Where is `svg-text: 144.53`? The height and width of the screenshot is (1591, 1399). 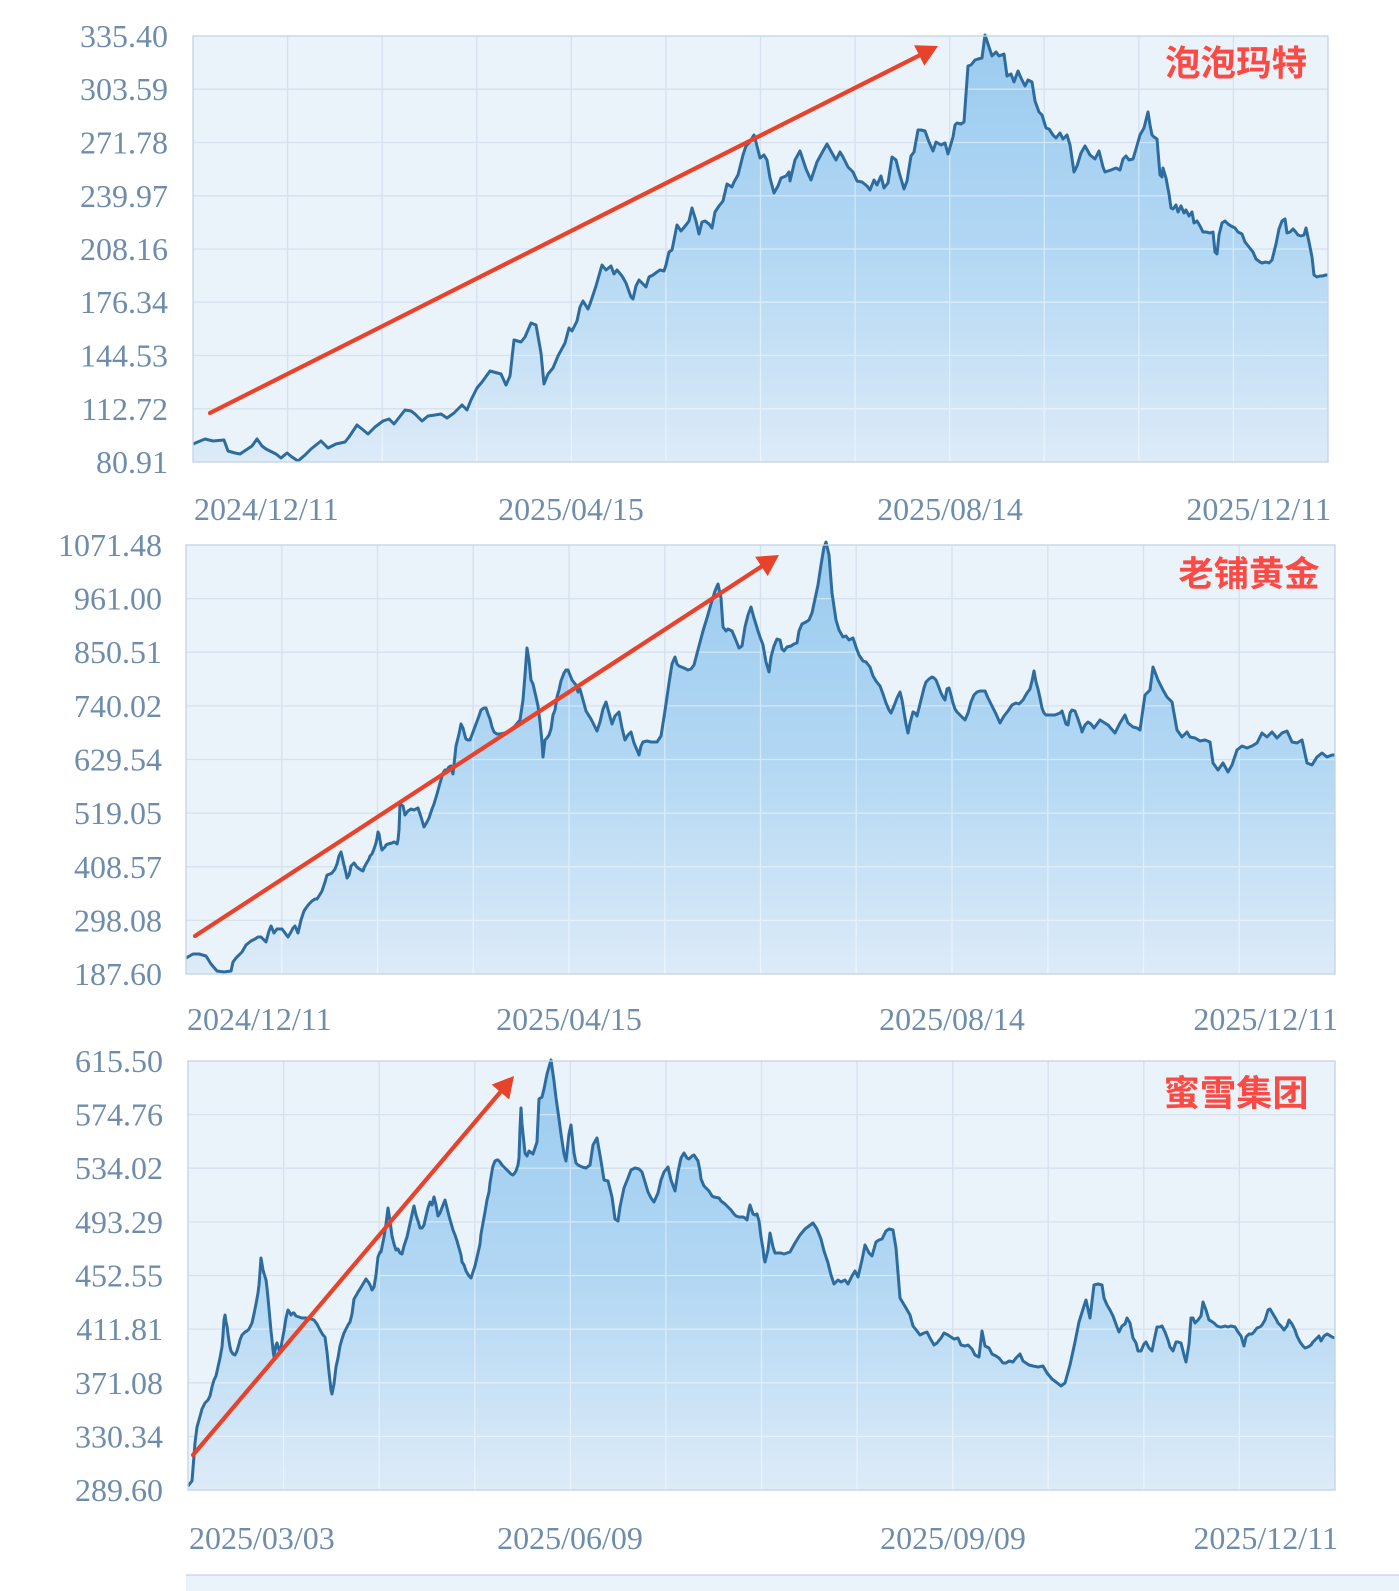 svg-text: 144.53 is located at coordinates (124, 356).